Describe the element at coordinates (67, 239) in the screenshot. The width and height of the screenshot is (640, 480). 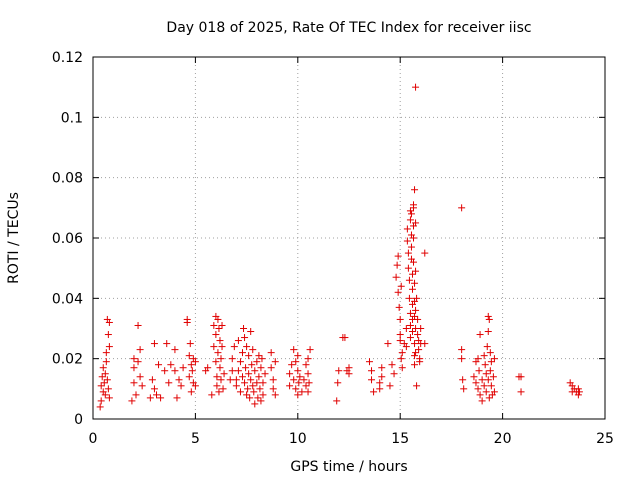
I see `y-tick-label: 0.06` at that location.